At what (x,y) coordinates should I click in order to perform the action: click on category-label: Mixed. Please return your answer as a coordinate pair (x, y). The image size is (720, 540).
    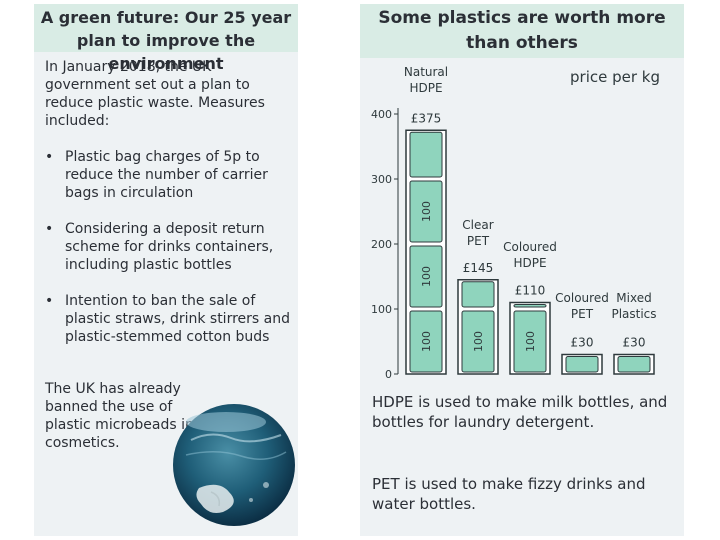
    Looking at the image, I should click on (633, 298).